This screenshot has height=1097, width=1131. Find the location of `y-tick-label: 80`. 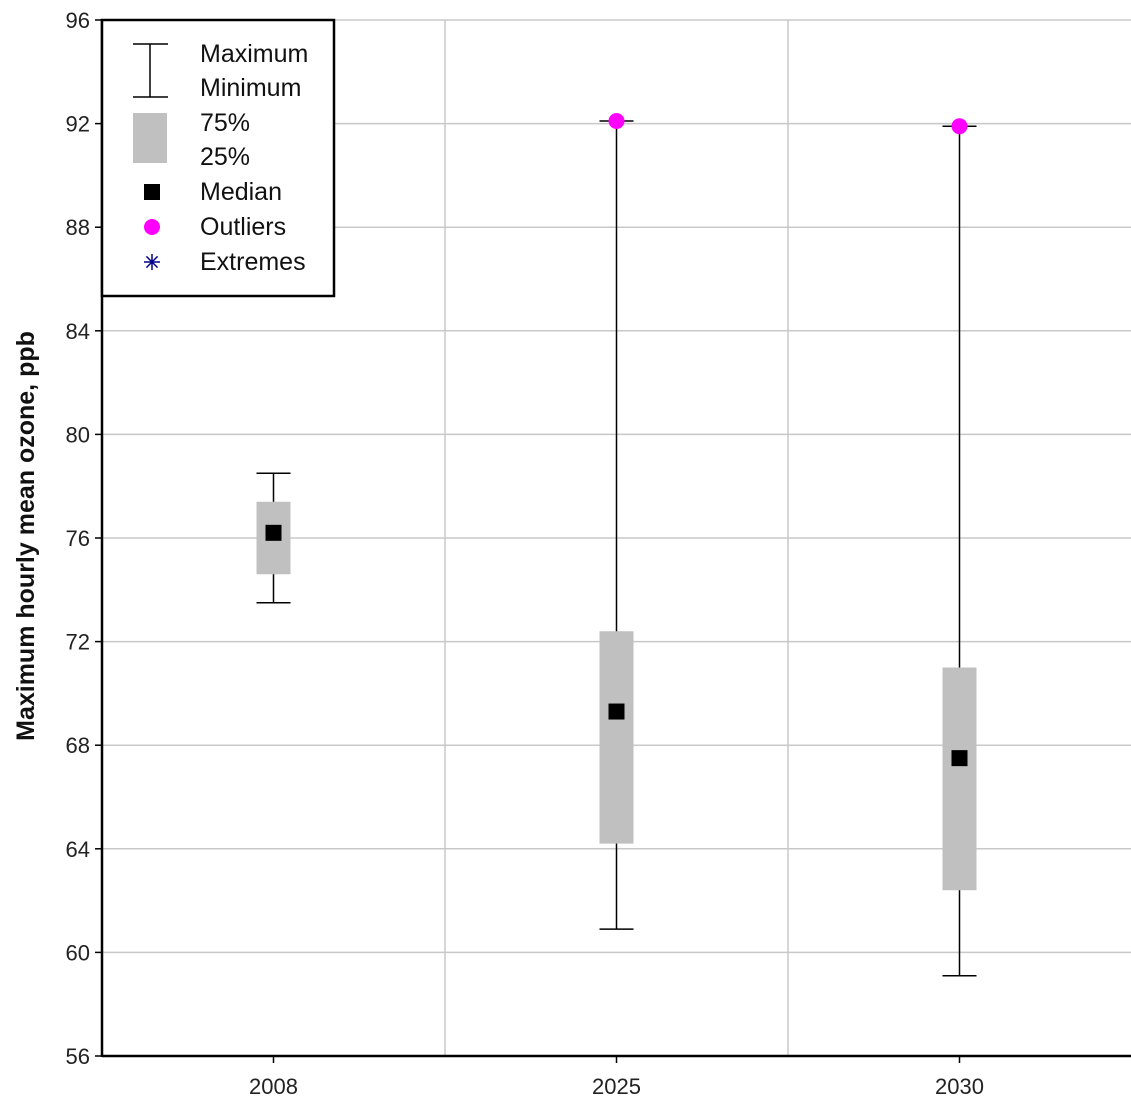

y-tick-label: 80 is located at coordinates (78, 434).